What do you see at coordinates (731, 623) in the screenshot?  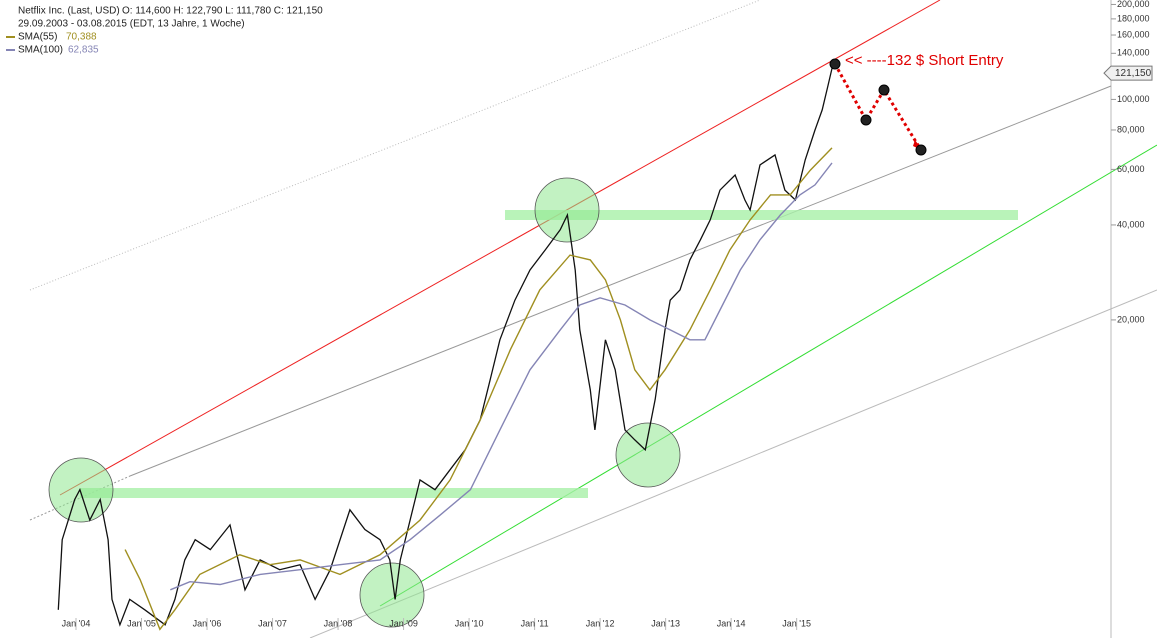 I see `x-tick-label: Jan '14` at bounding box center [731, 623].